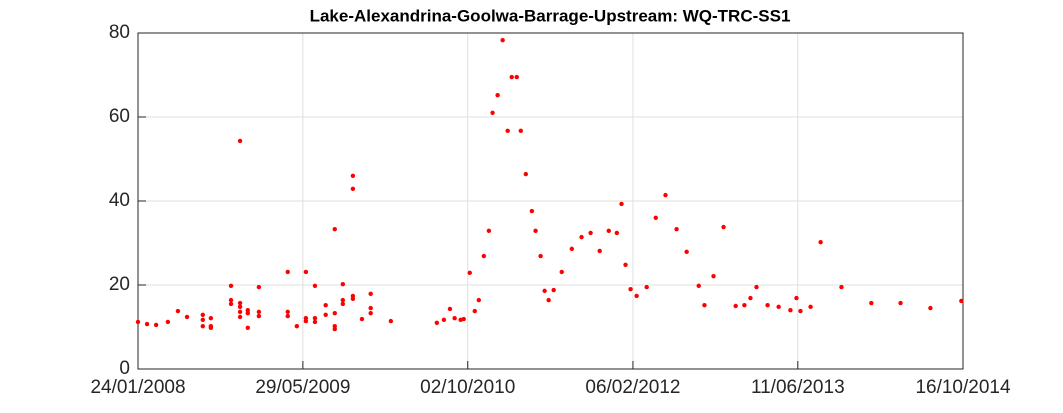  I want to click on y-tick-label: 40, so click(119, 200).